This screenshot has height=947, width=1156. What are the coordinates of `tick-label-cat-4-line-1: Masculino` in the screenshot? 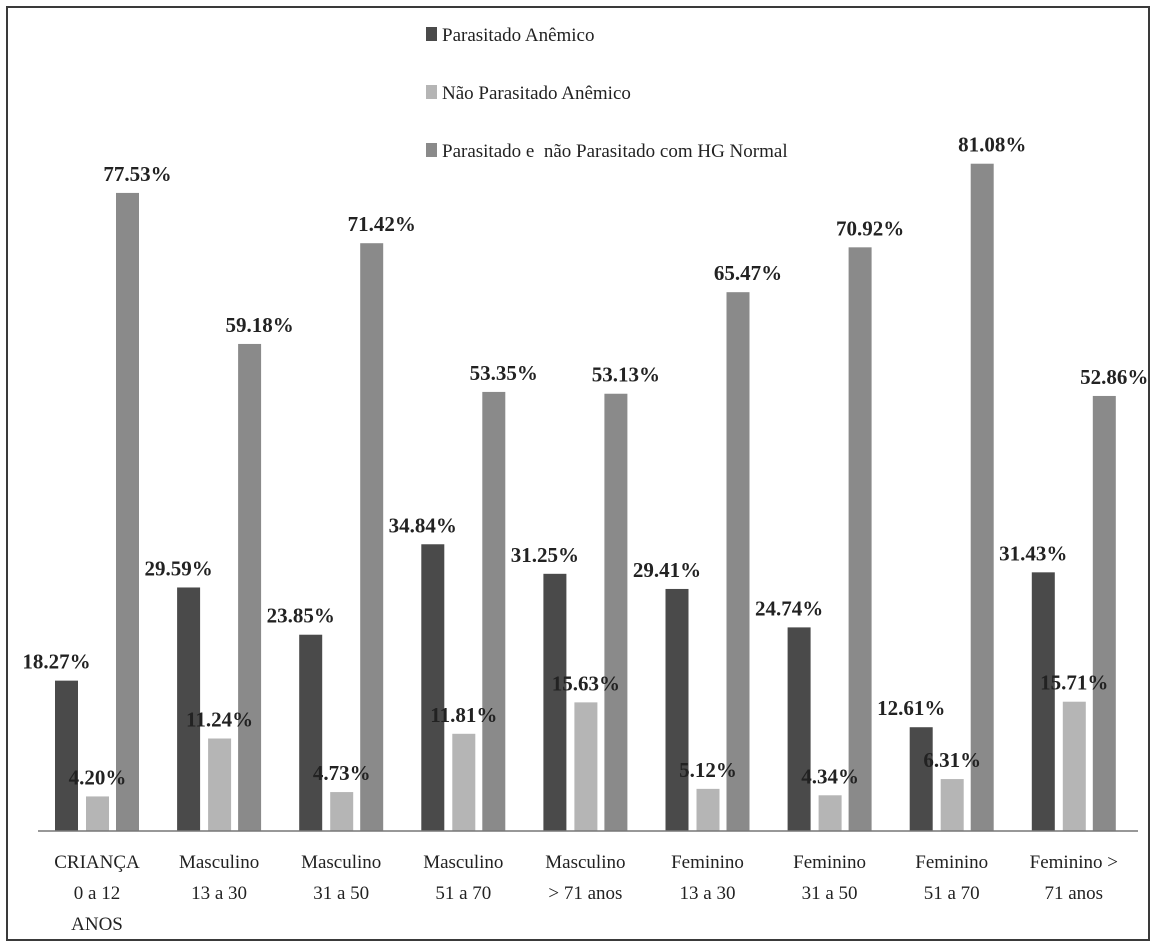 It's located at (463, 862).